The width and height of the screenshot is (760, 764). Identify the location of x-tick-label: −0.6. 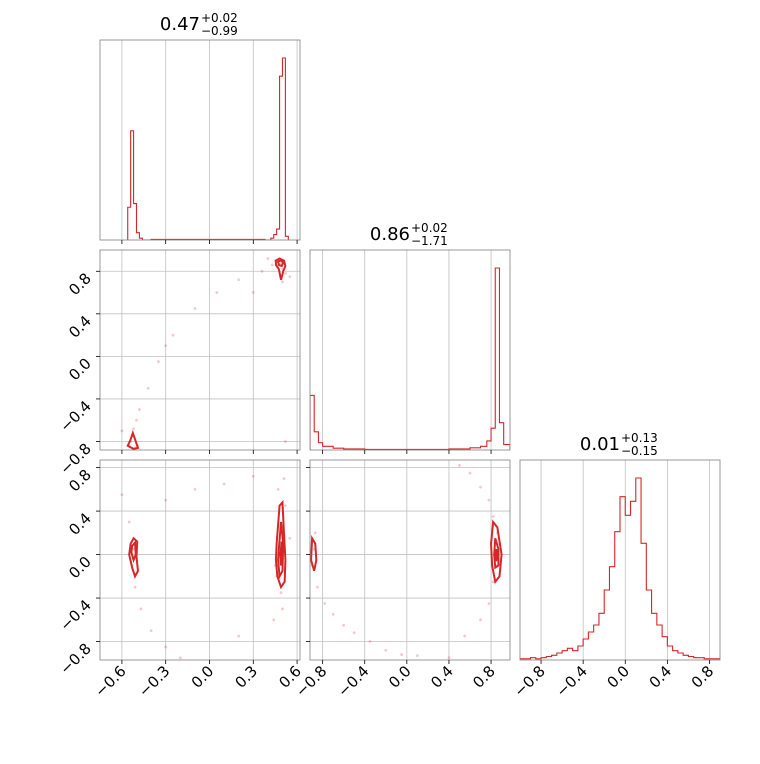
(110, 681).